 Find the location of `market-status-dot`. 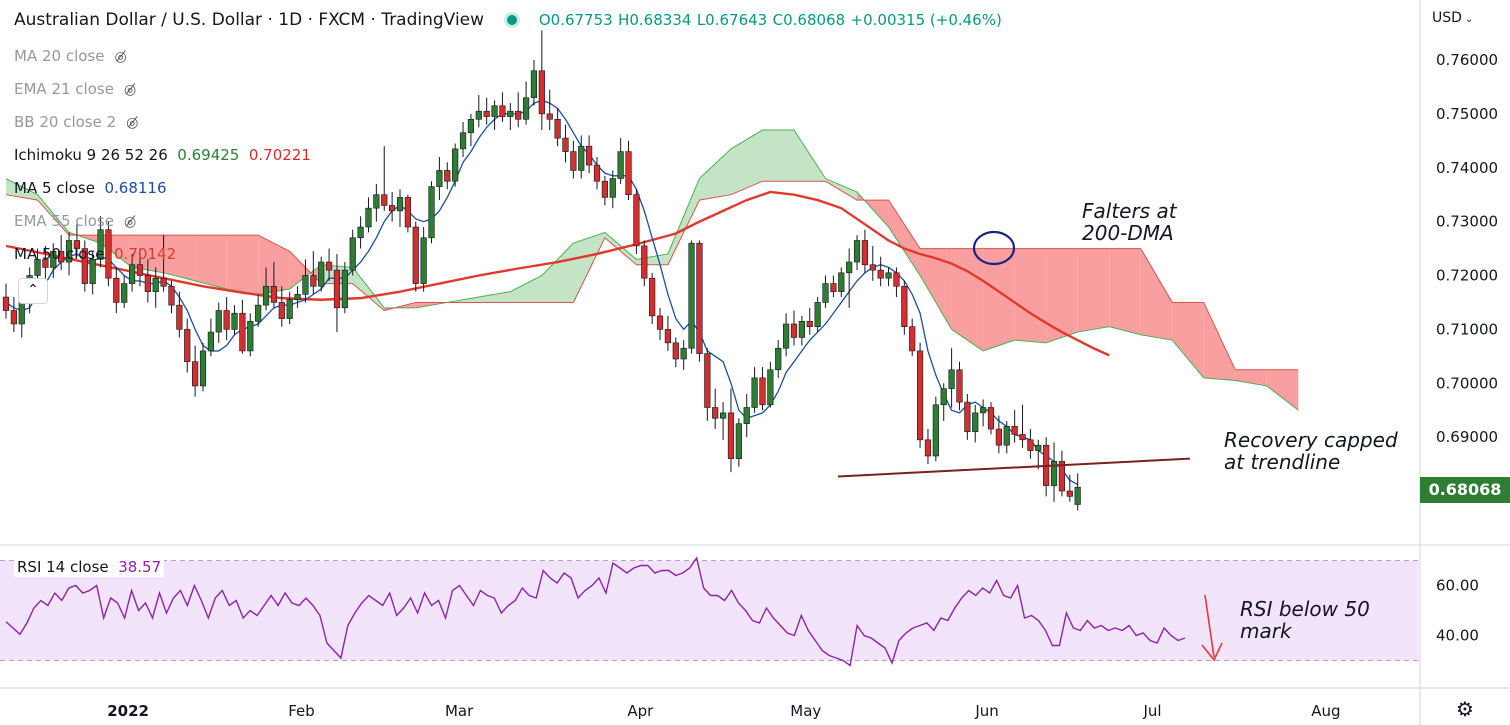

market-status-dot is located at coordinates (512, 20).